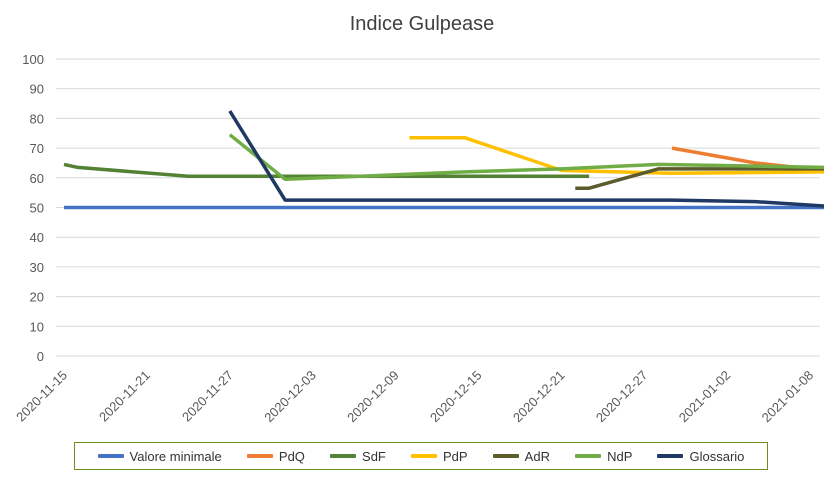 This screenshot has width=838, height=478. What do you see at coordinates (705, 397) in the screenshot?
I see `x-tick-label: 2021-01-02` at bounding box center [705, 397].